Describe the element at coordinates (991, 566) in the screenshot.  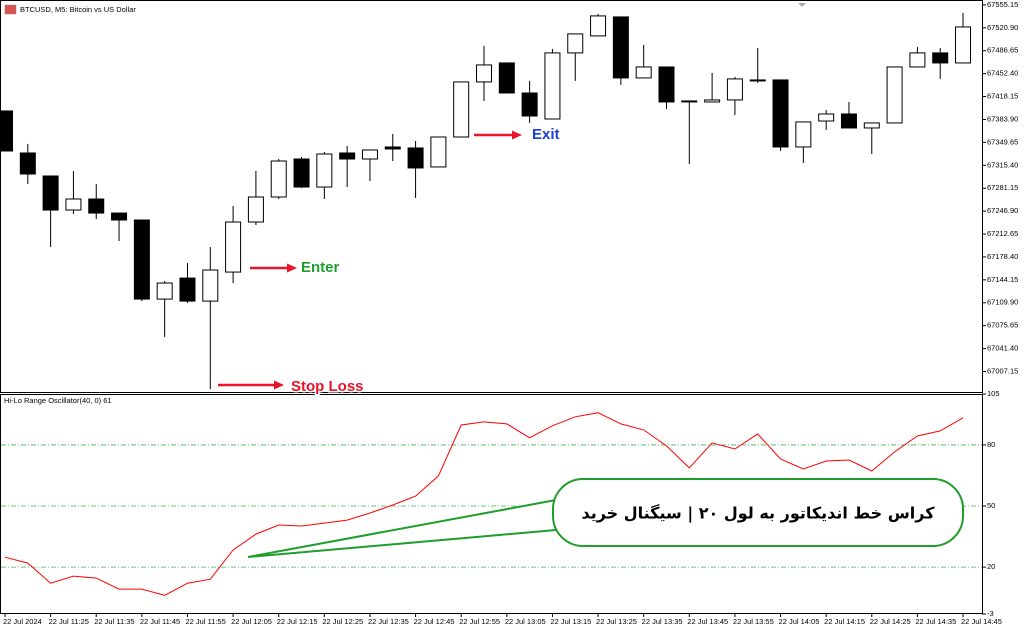
I see `y-tick-label: 20` at that location.